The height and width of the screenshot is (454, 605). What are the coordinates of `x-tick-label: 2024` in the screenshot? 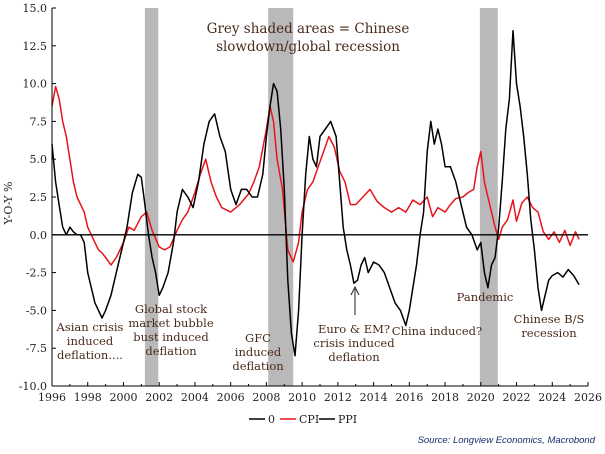 It's located at (552, 397).